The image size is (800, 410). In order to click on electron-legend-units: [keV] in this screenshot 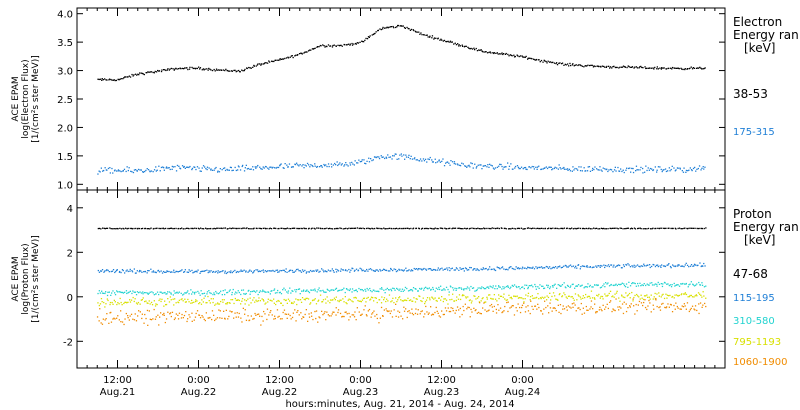, I will do `click(759, 48)`.